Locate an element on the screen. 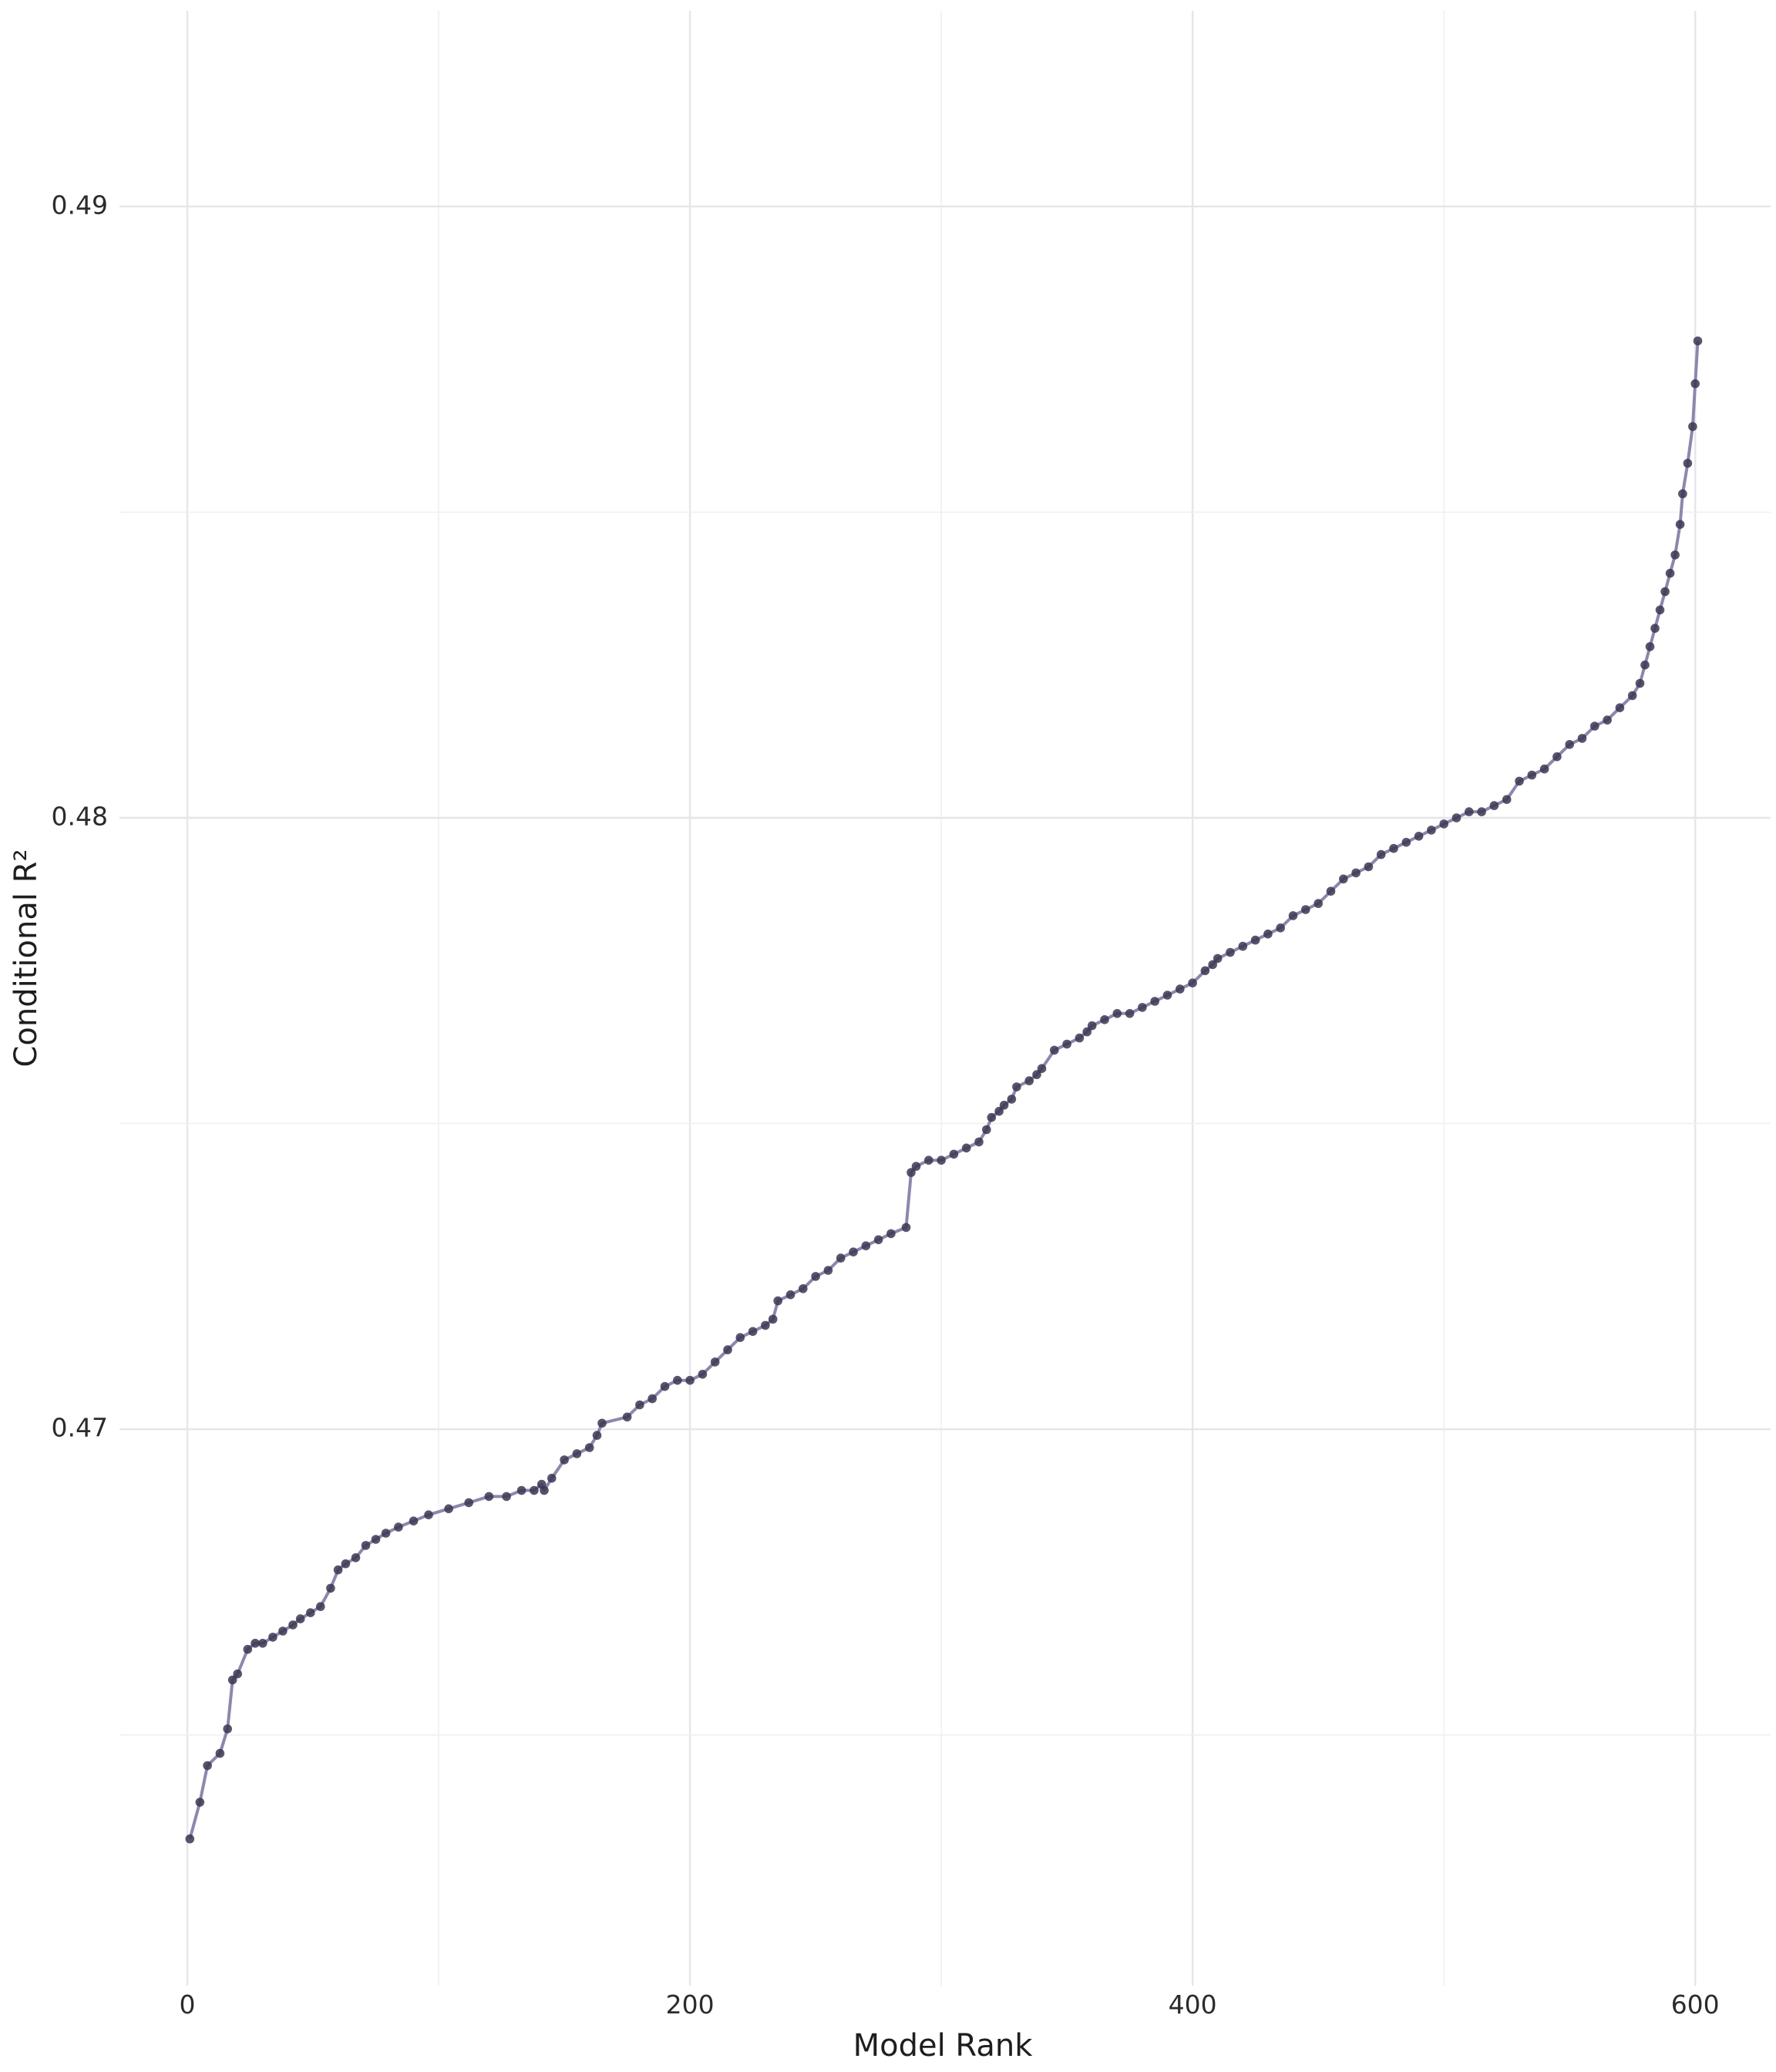 Image resolution: width=1776 pixels, height=2072 pixels. y-tick-label: 0.47 is located at coordinates (80, 1428).